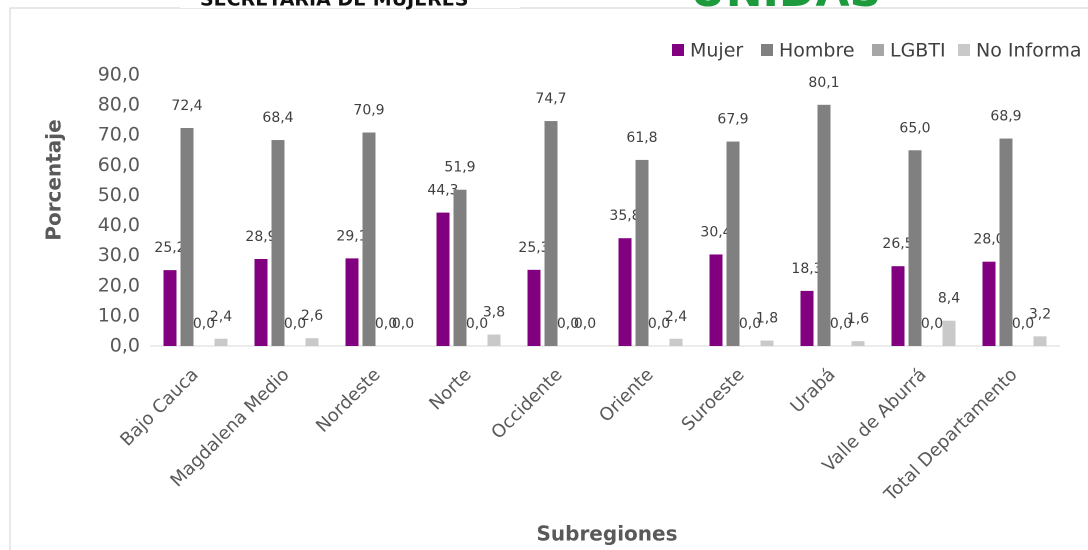  I want to click on legend-label: No Informa, so click(1028, 51).